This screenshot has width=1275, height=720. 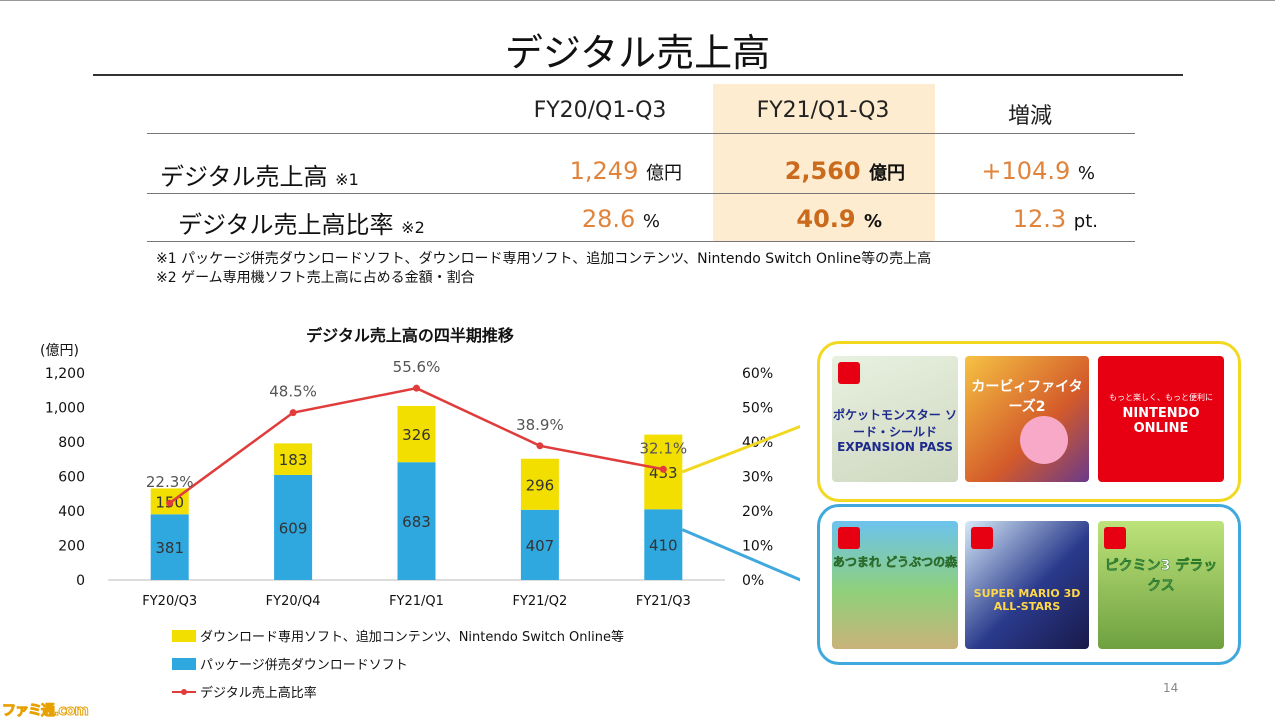 What do you see at coordinates (740, 449) in the screenshot?
I see `connector-yellow` at bounding box center [740, 449].